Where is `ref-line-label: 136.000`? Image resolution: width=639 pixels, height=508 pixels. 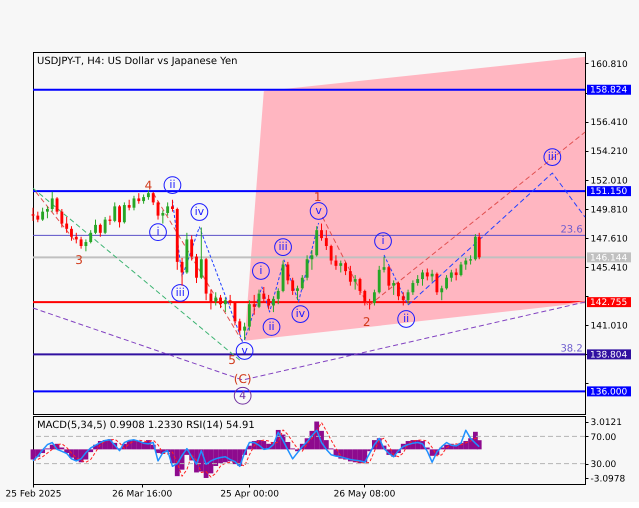 ref-line-label: 136.000 is located at coordinates (609, 392).